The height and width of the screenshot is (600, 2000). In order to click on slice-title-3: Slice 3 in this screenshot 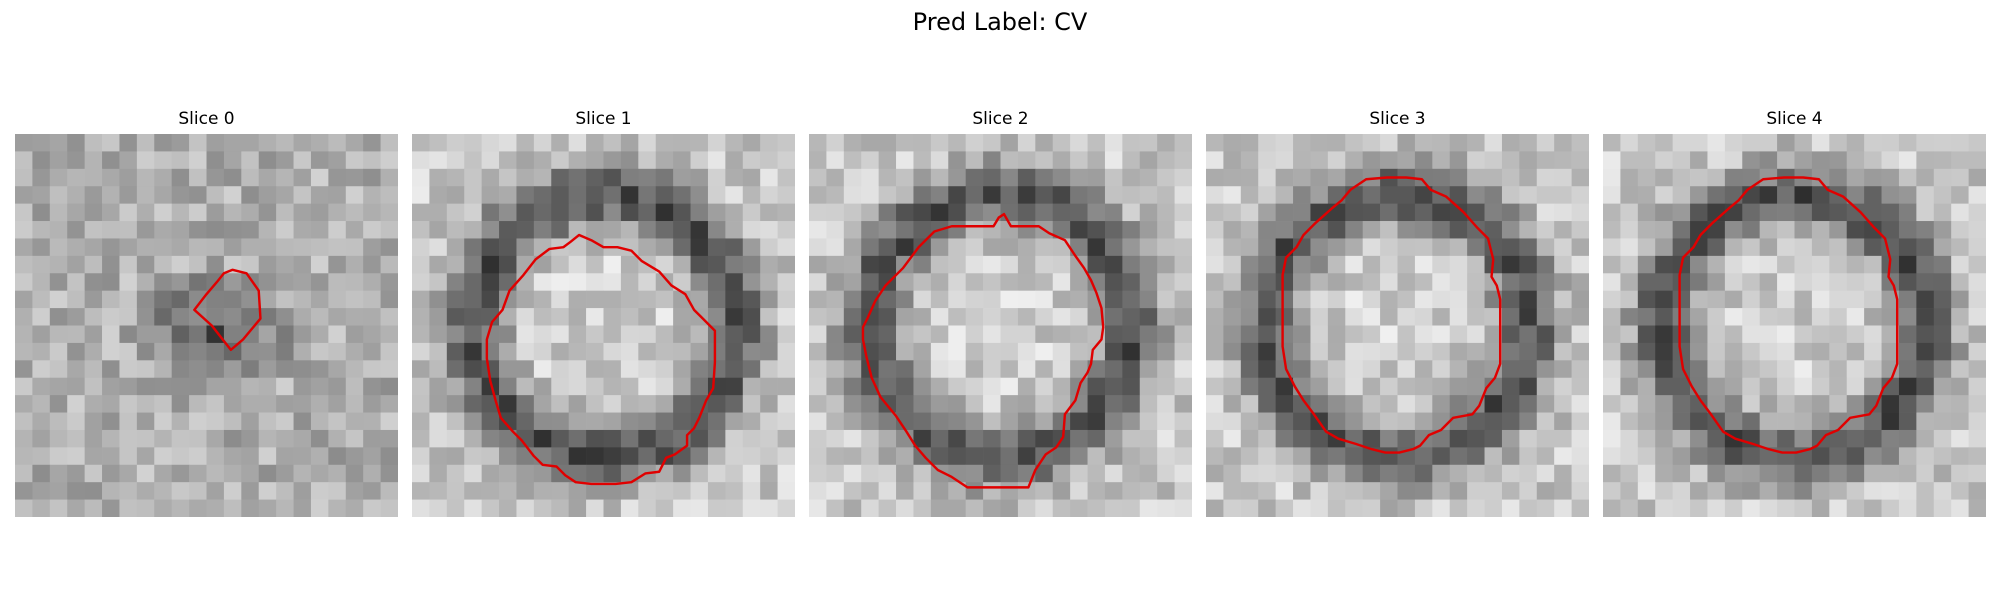, I will do `click(1397, 119)`.